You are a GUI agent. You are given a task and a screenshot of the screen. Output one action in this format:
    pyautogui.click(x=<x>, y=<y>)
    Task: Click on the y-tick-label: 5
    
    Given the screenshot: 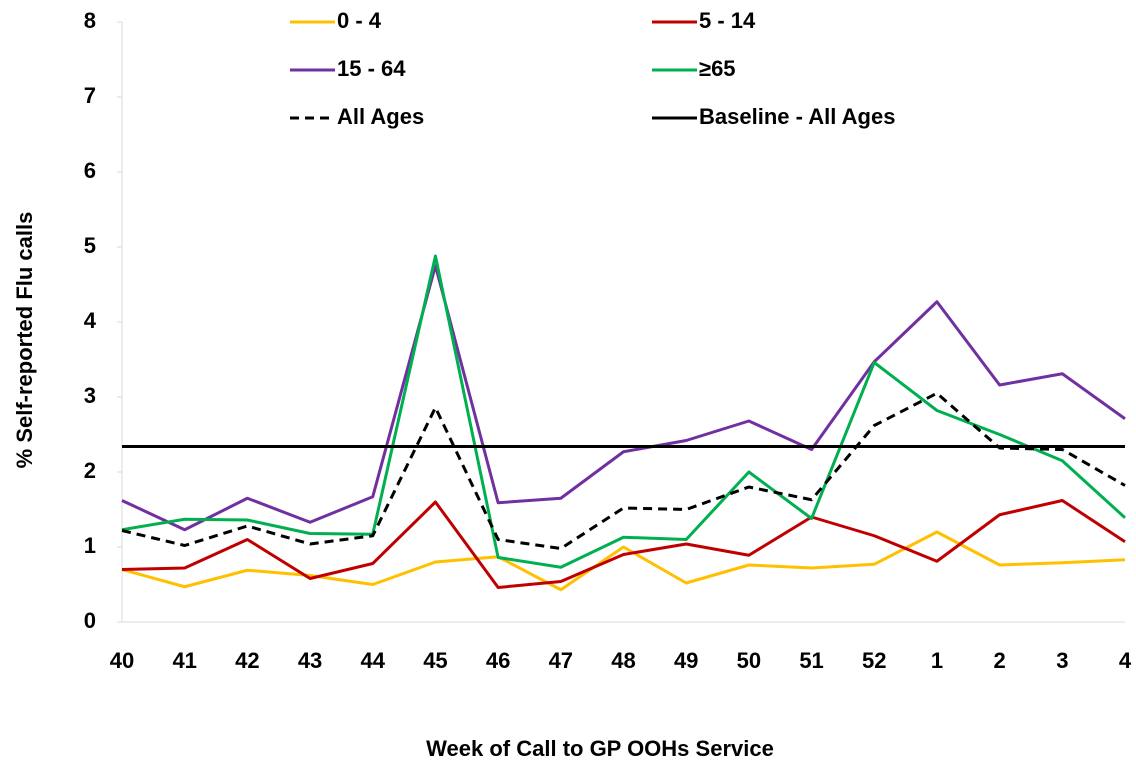 What is the action you would take?
    pyautogui.click(x=90, y=245)
    